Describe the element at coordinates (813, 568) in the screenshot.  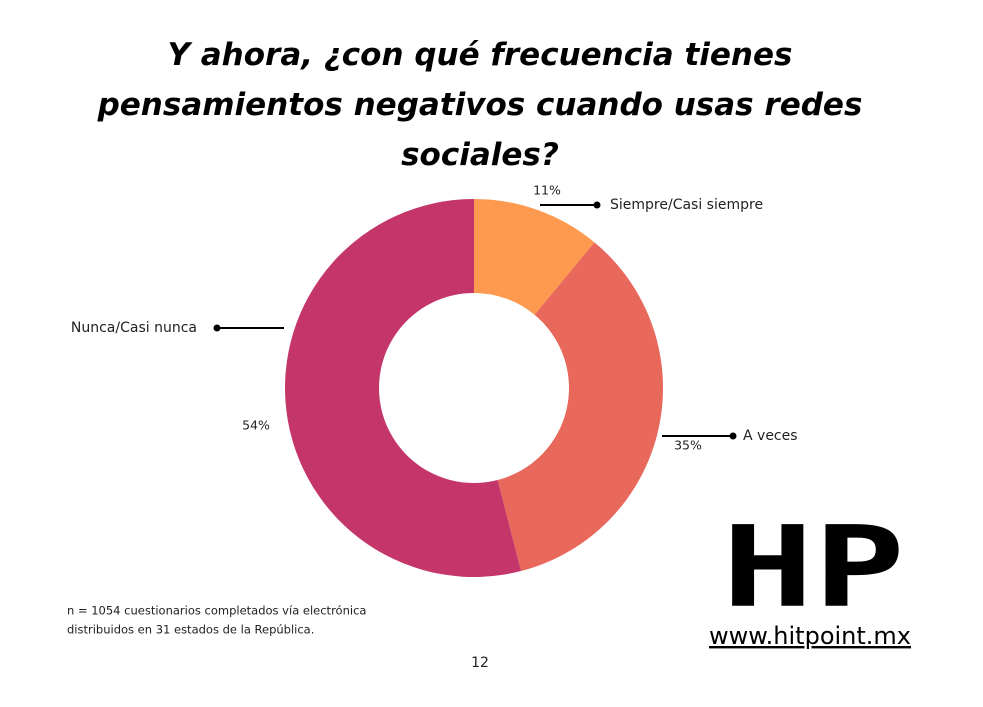
I see `logo: HP` at that location.